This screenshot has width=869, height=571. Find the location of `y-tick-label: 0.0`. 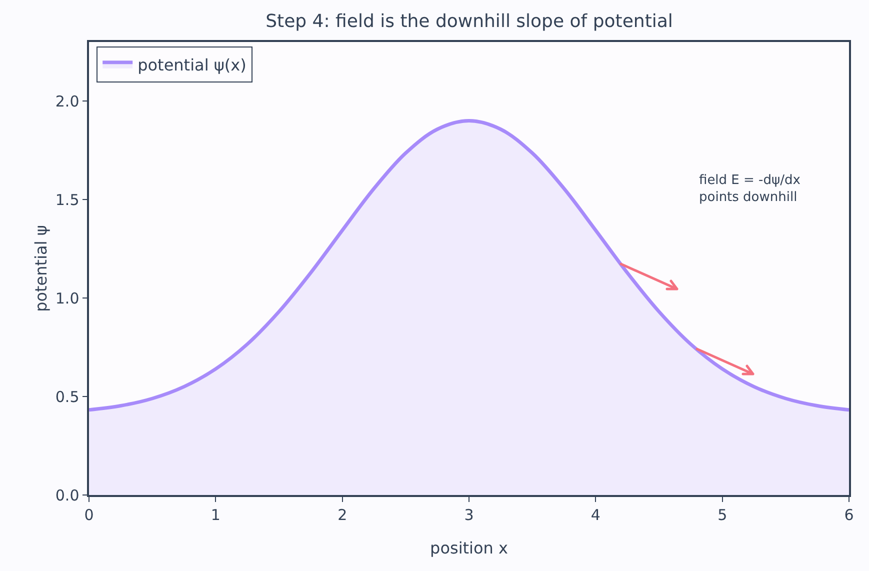

y-tick-label: 0.0 is located at coordinates (67, 495).